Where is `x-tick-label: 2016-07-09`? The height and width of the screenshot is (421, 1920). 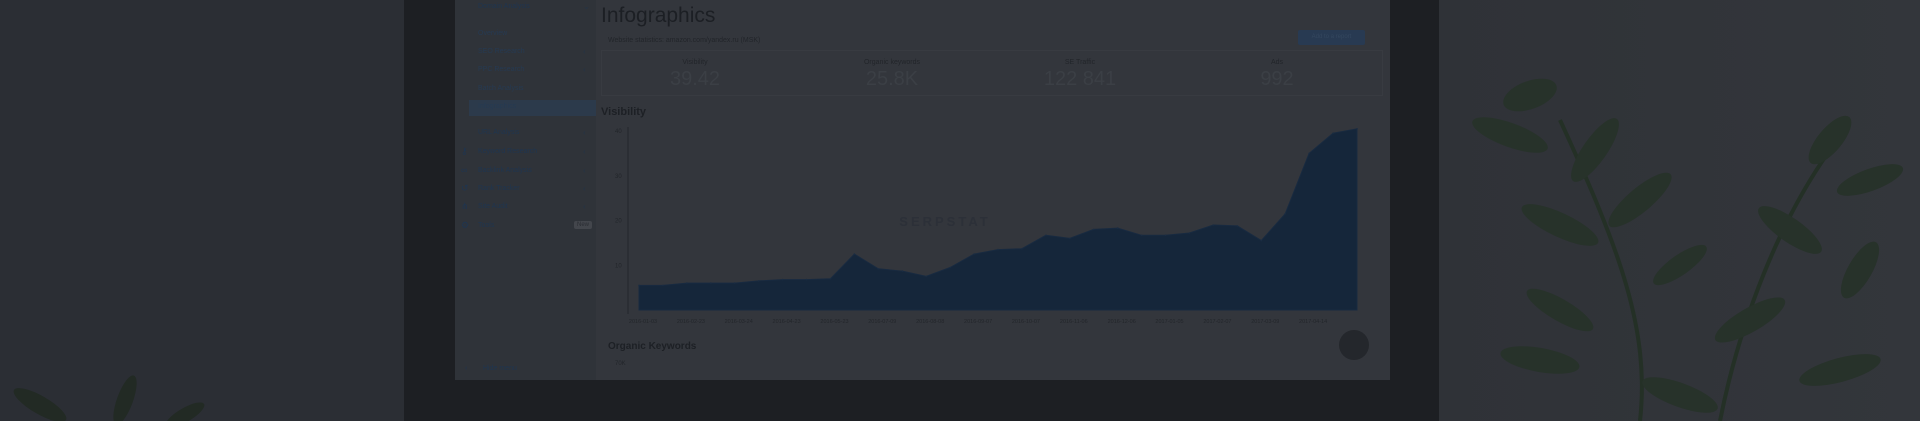 x-tick-label: 2016-07-09 is located at coordinates (882, 322).